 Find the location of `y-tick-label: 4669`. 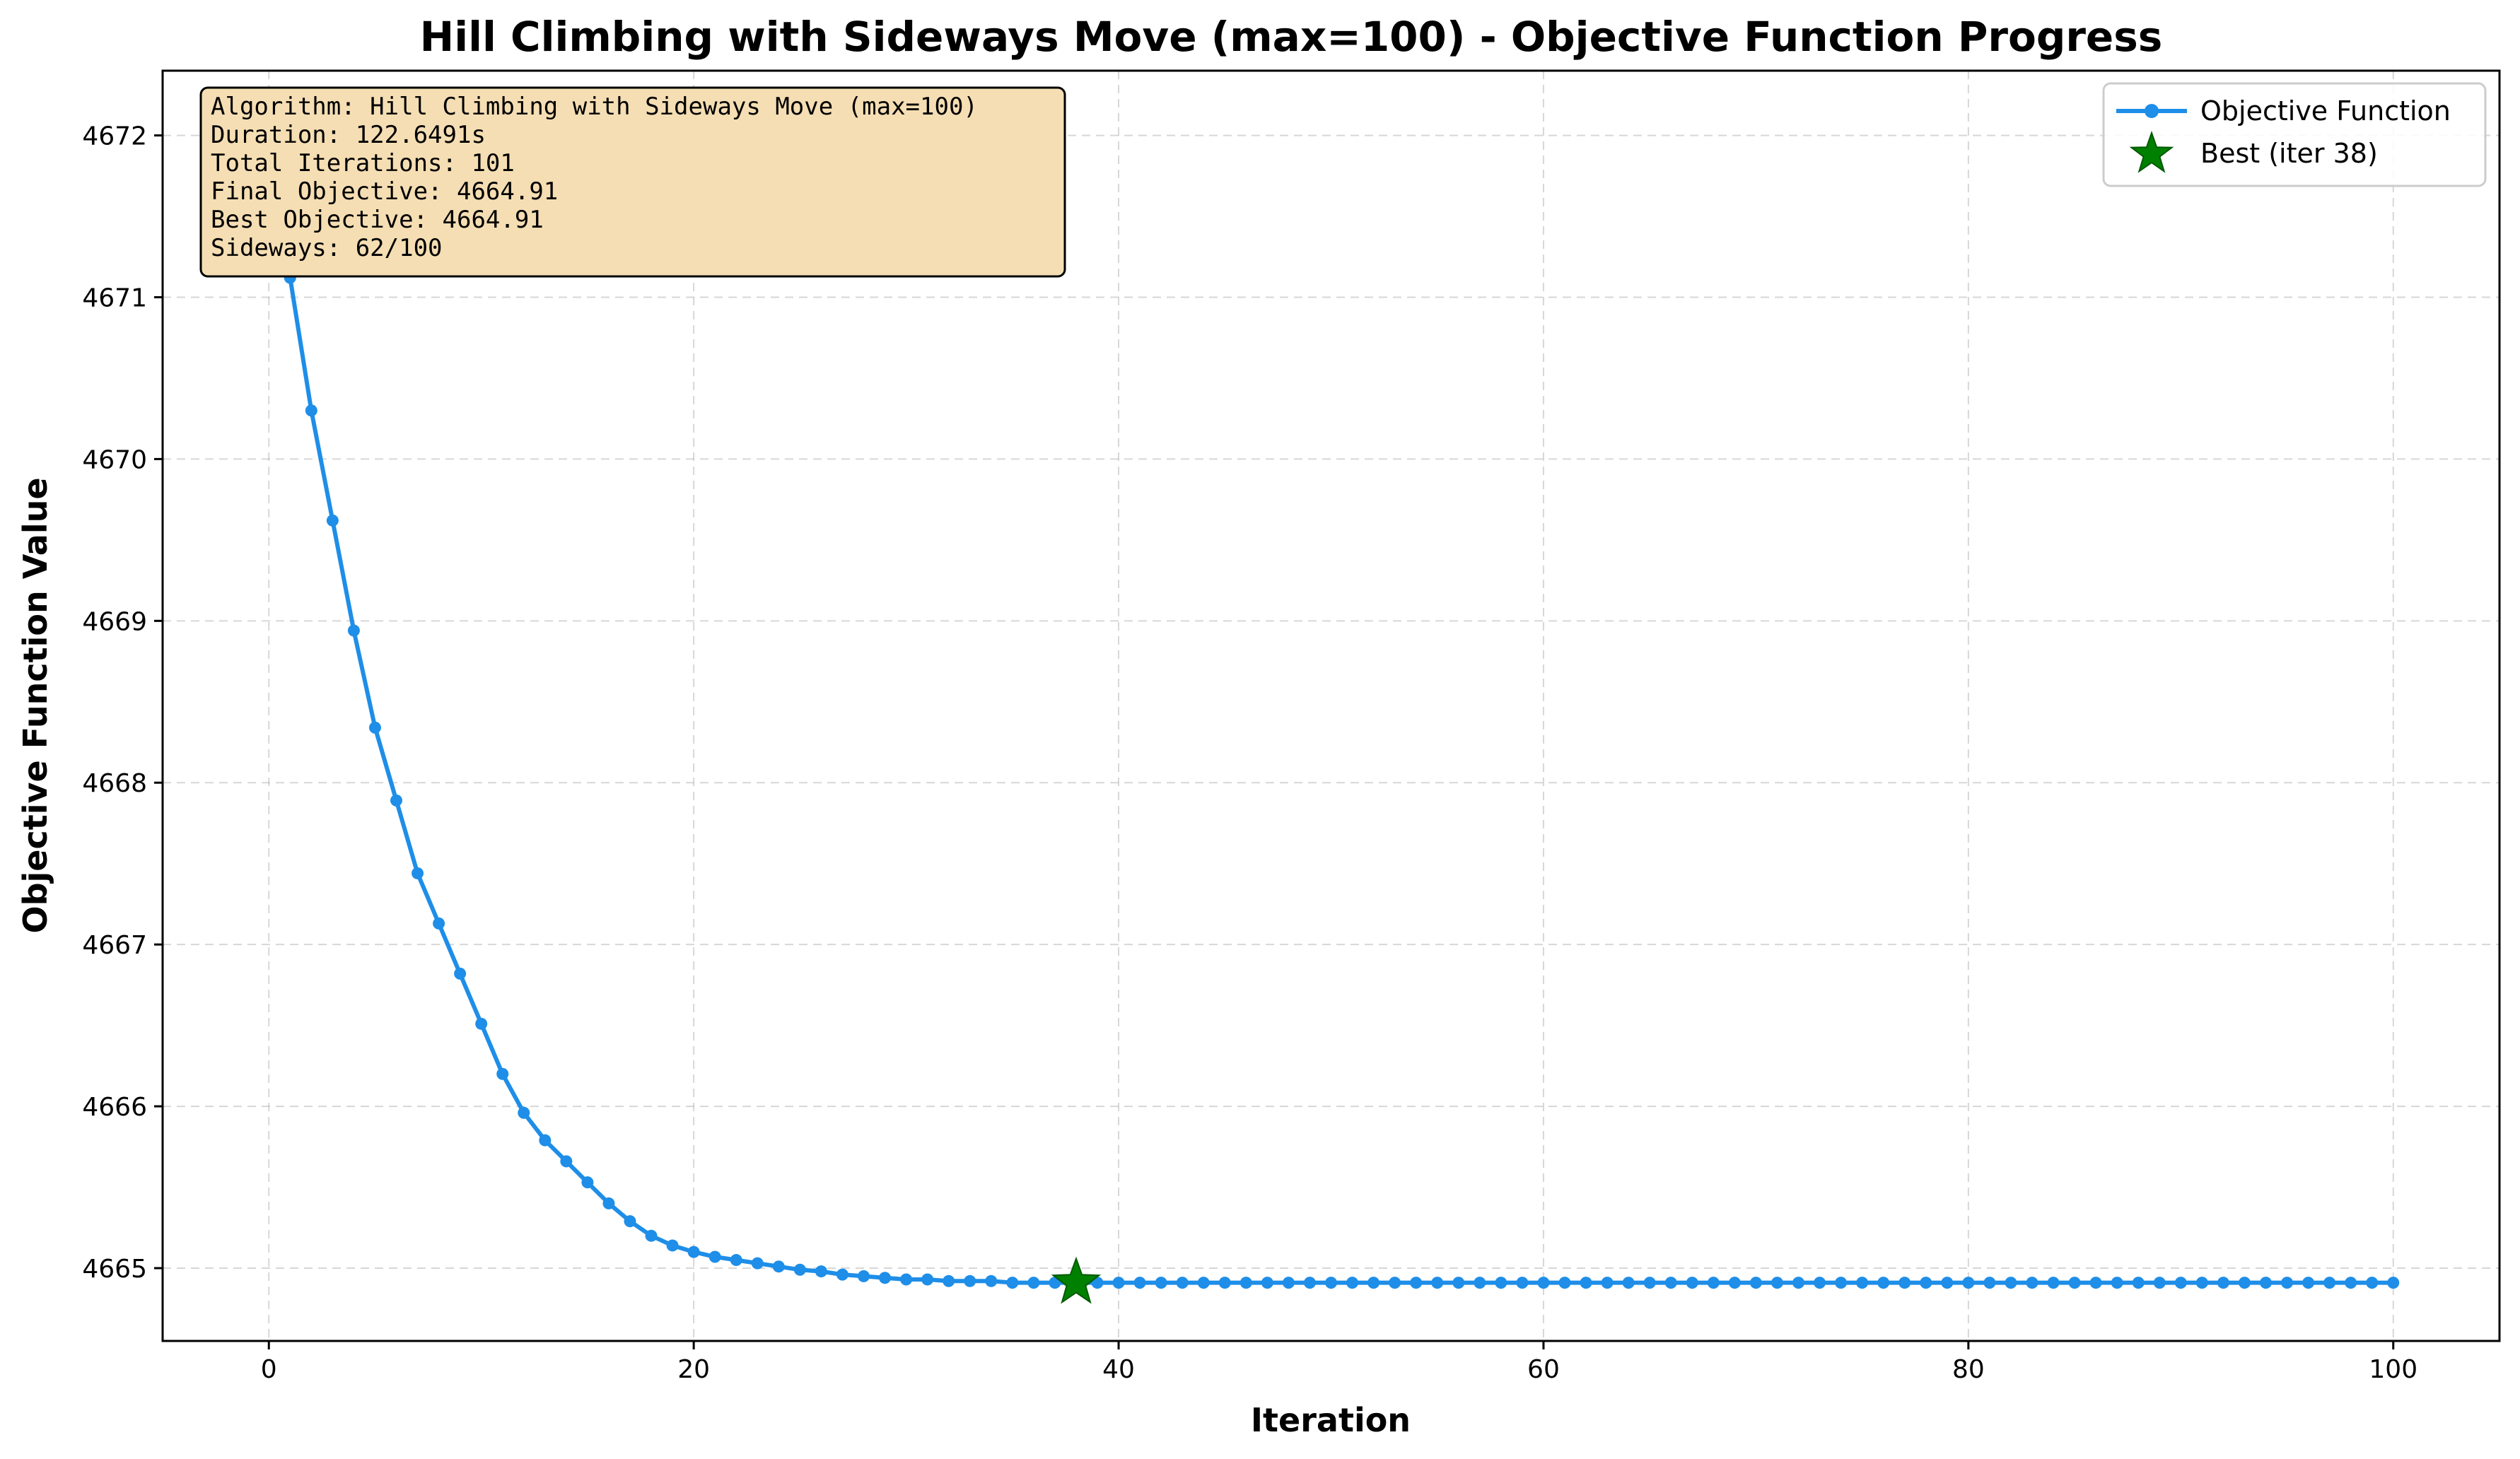

y-tick-label: 4669 is located at coordinates (114, 621).